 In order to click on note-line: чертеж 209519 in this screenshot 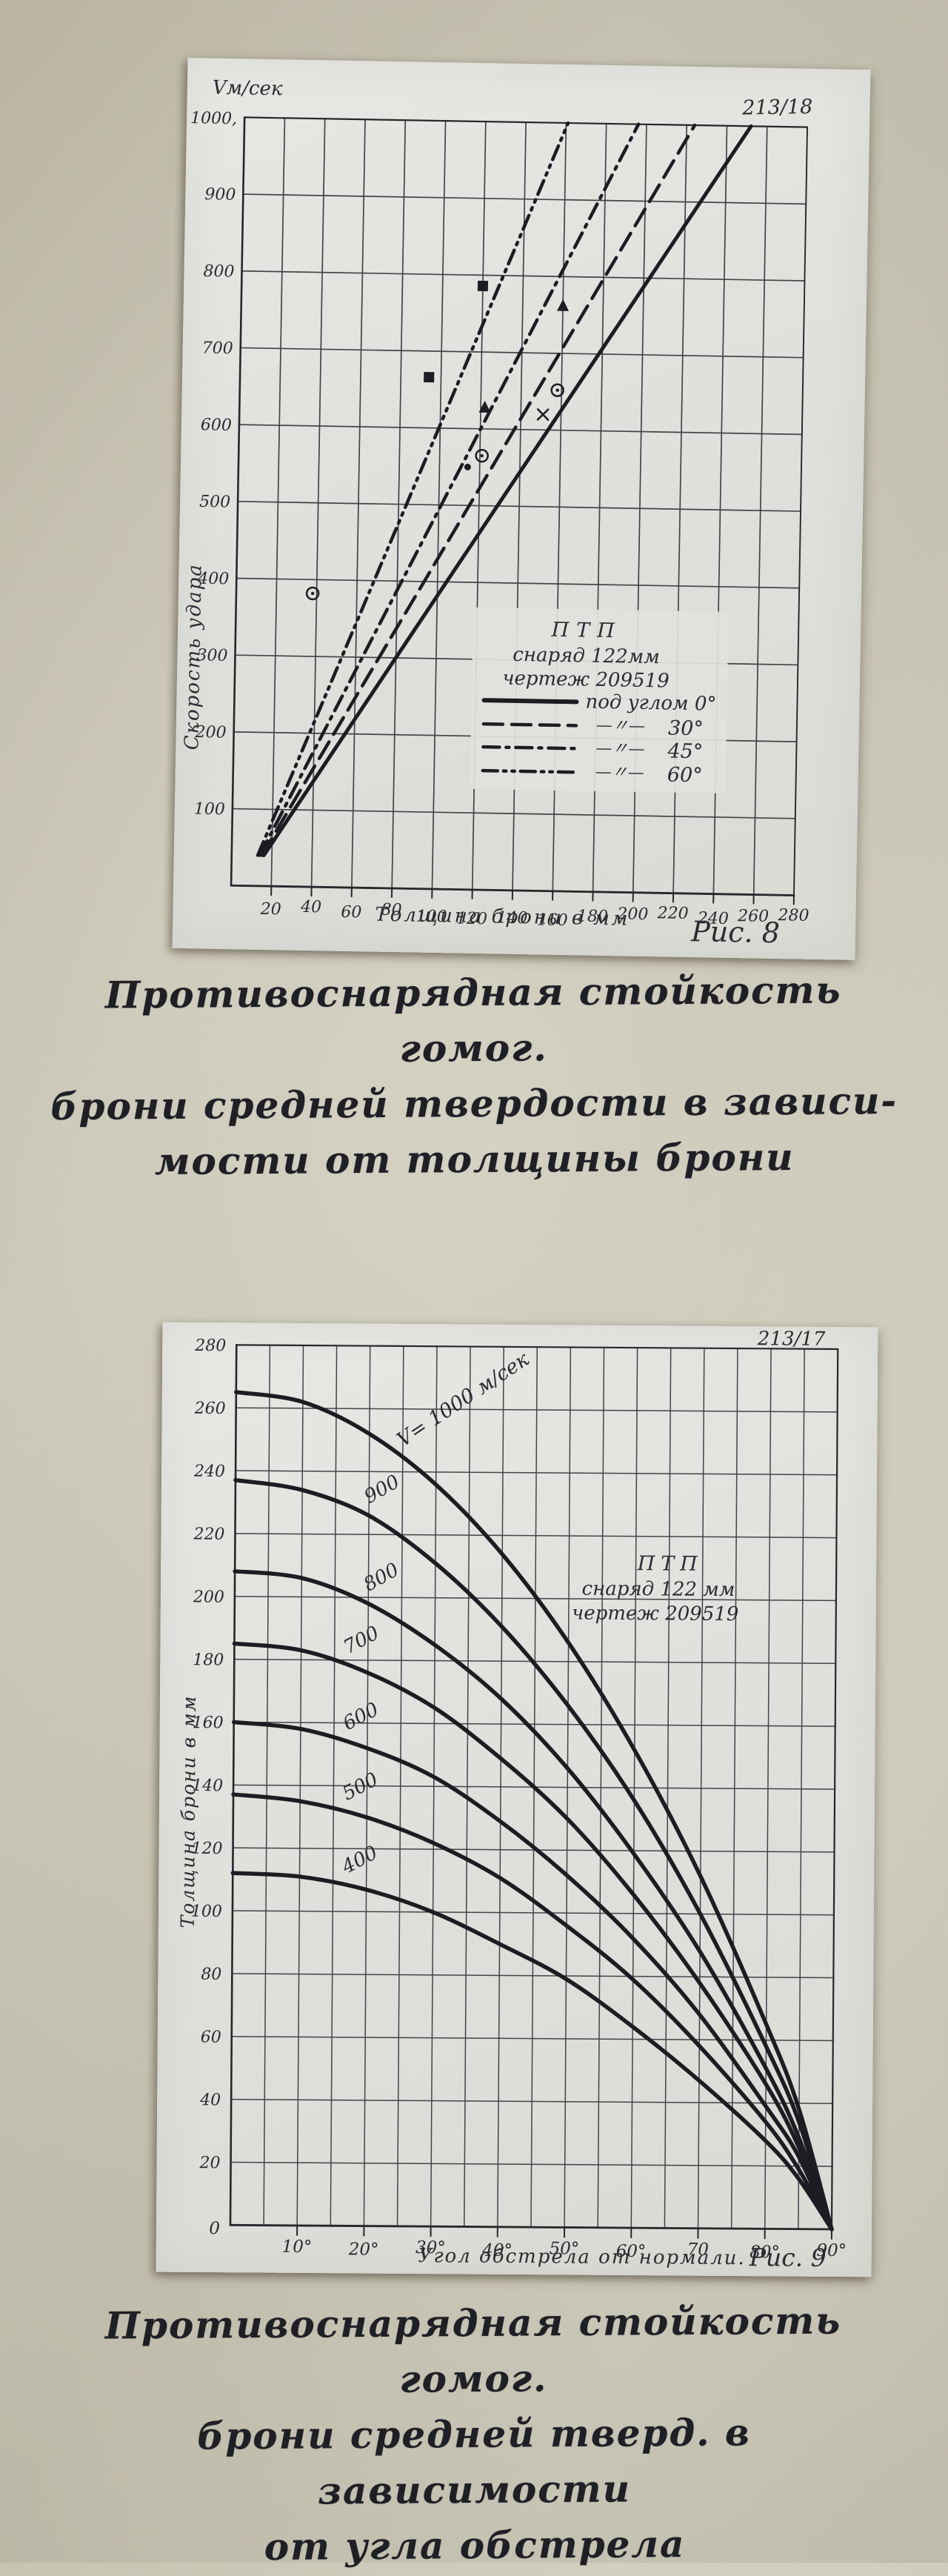, I will do `click(655, 1614)`.